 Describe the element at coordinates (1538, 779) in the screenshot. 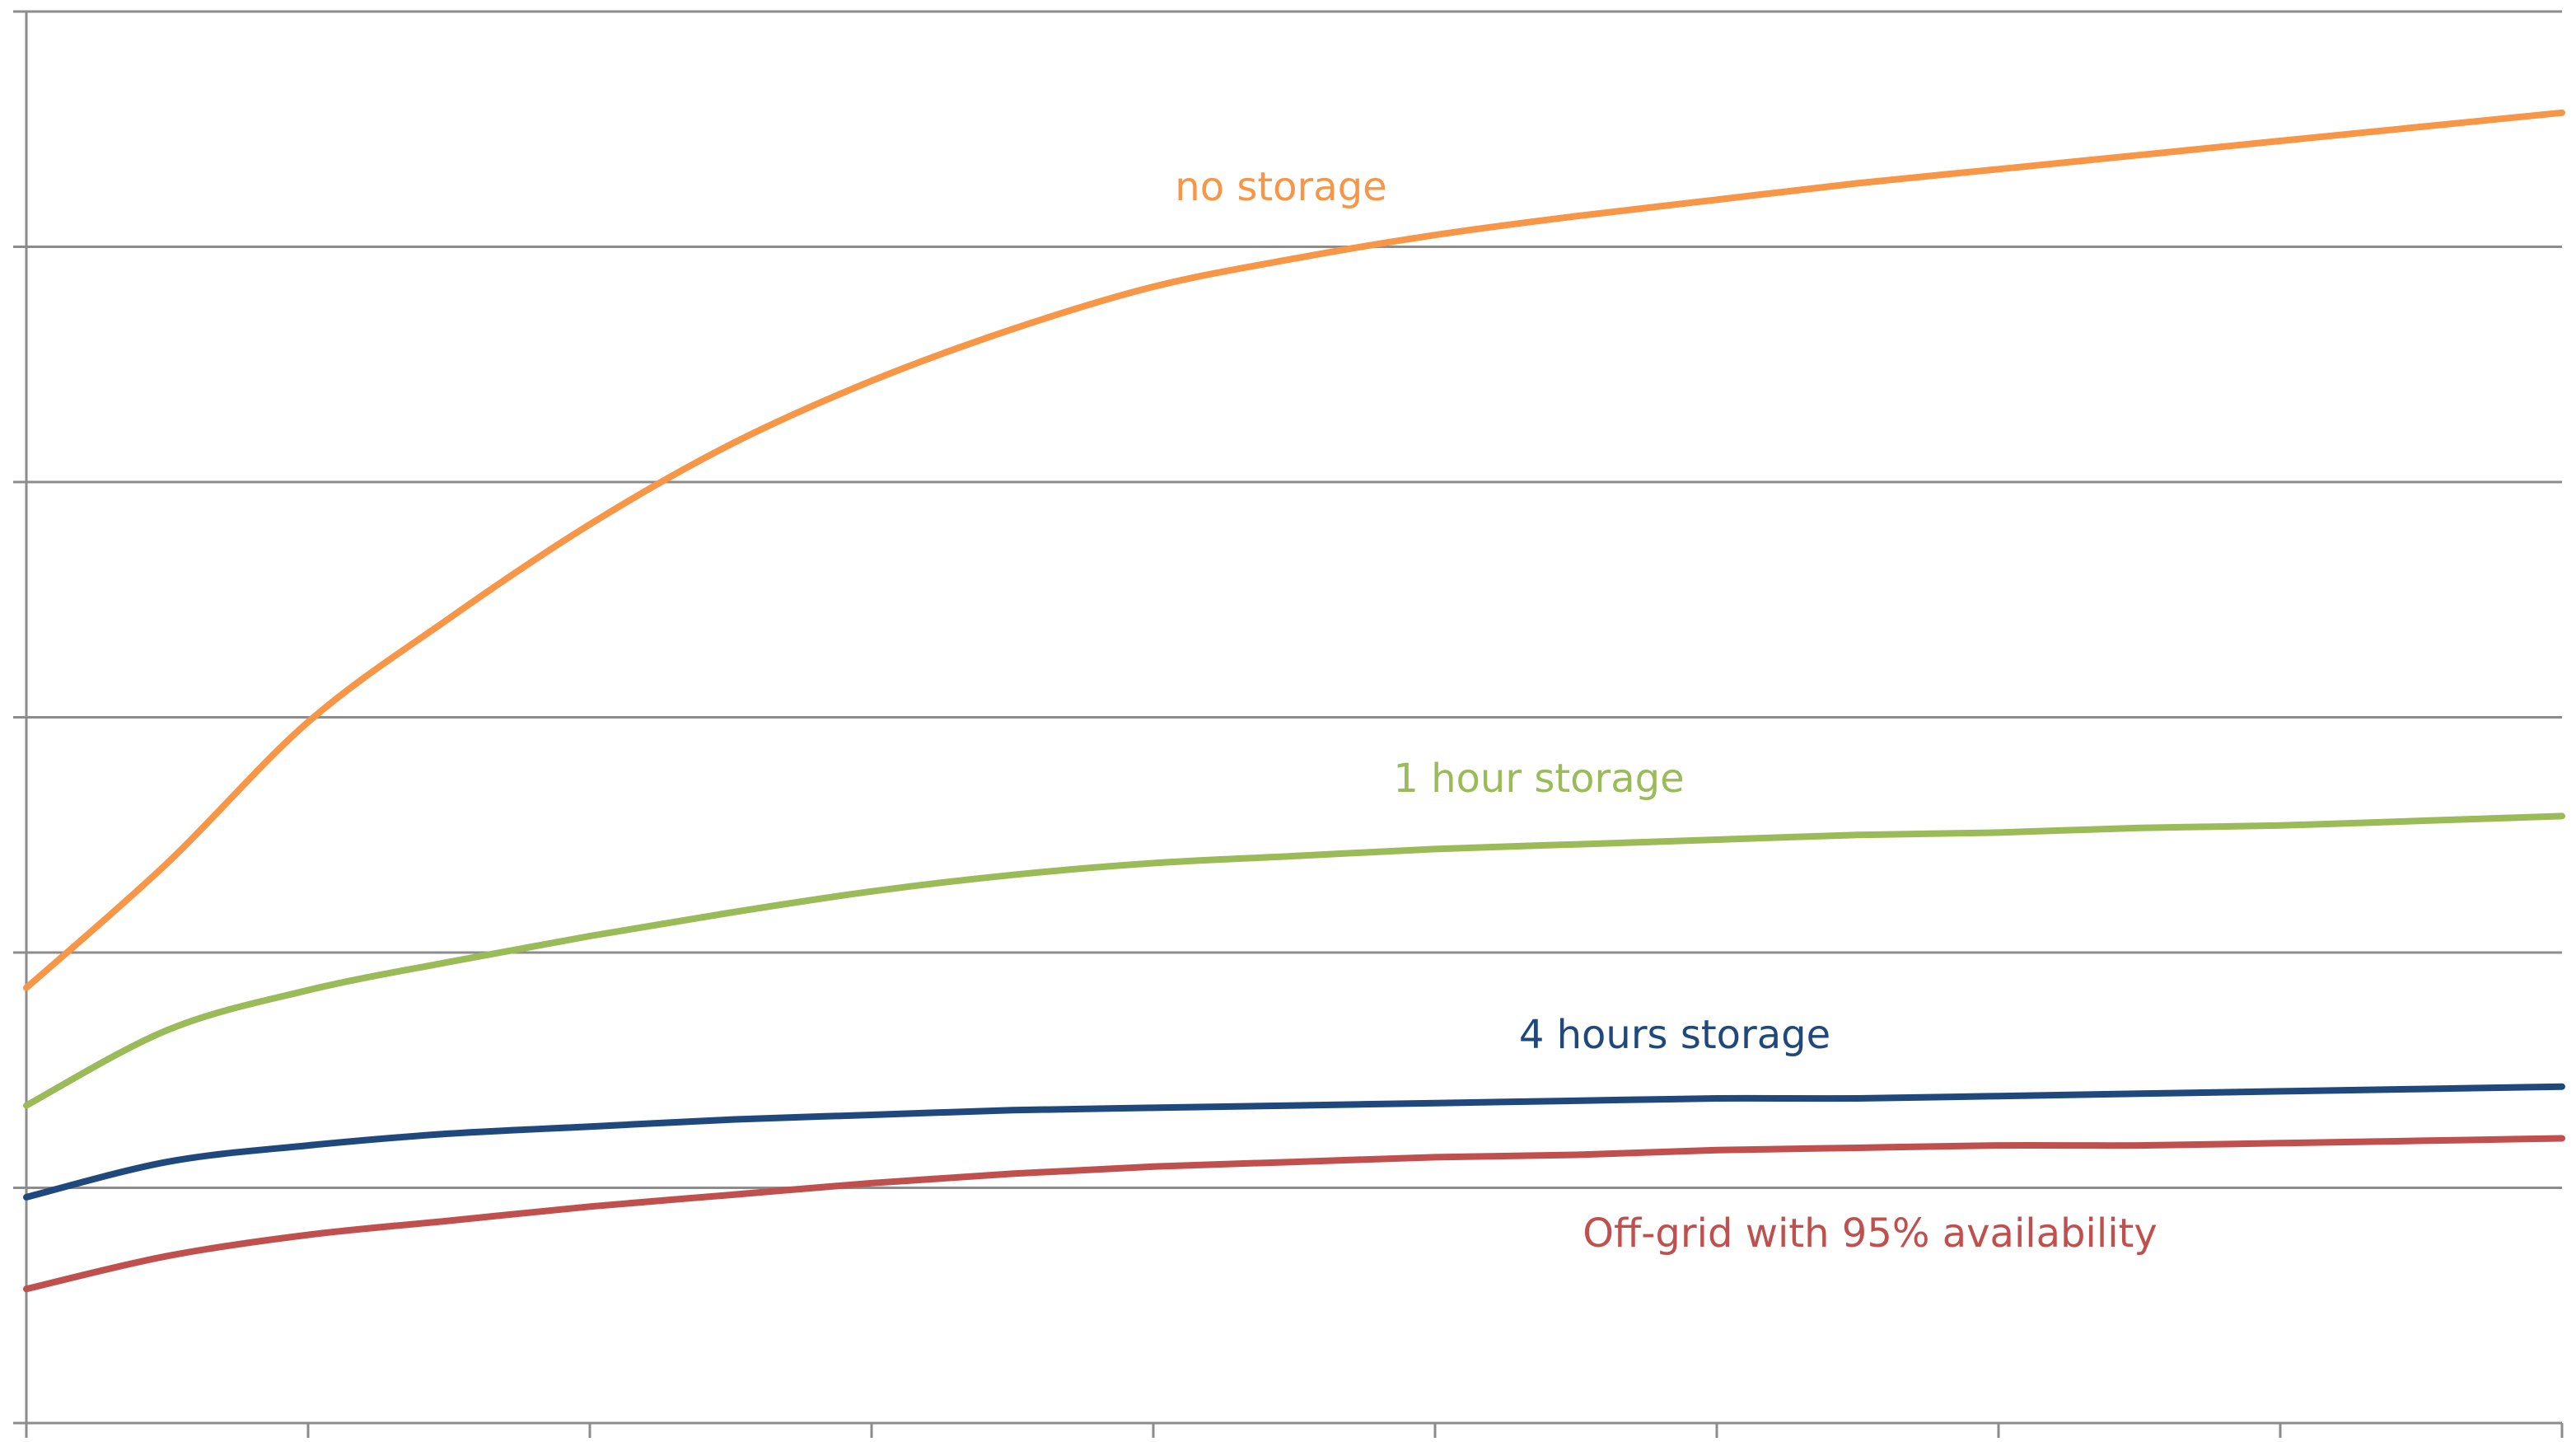

I see `label-1-hour-storage: 1 hour storage` at that location.